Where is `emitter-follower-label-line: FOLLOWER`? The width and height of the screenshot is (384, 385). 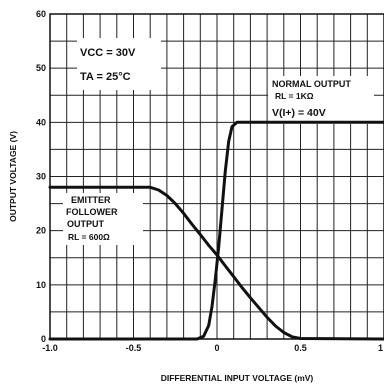
emitter-follower-label-line: FOLLOWER is located at coordinates (92, 212).